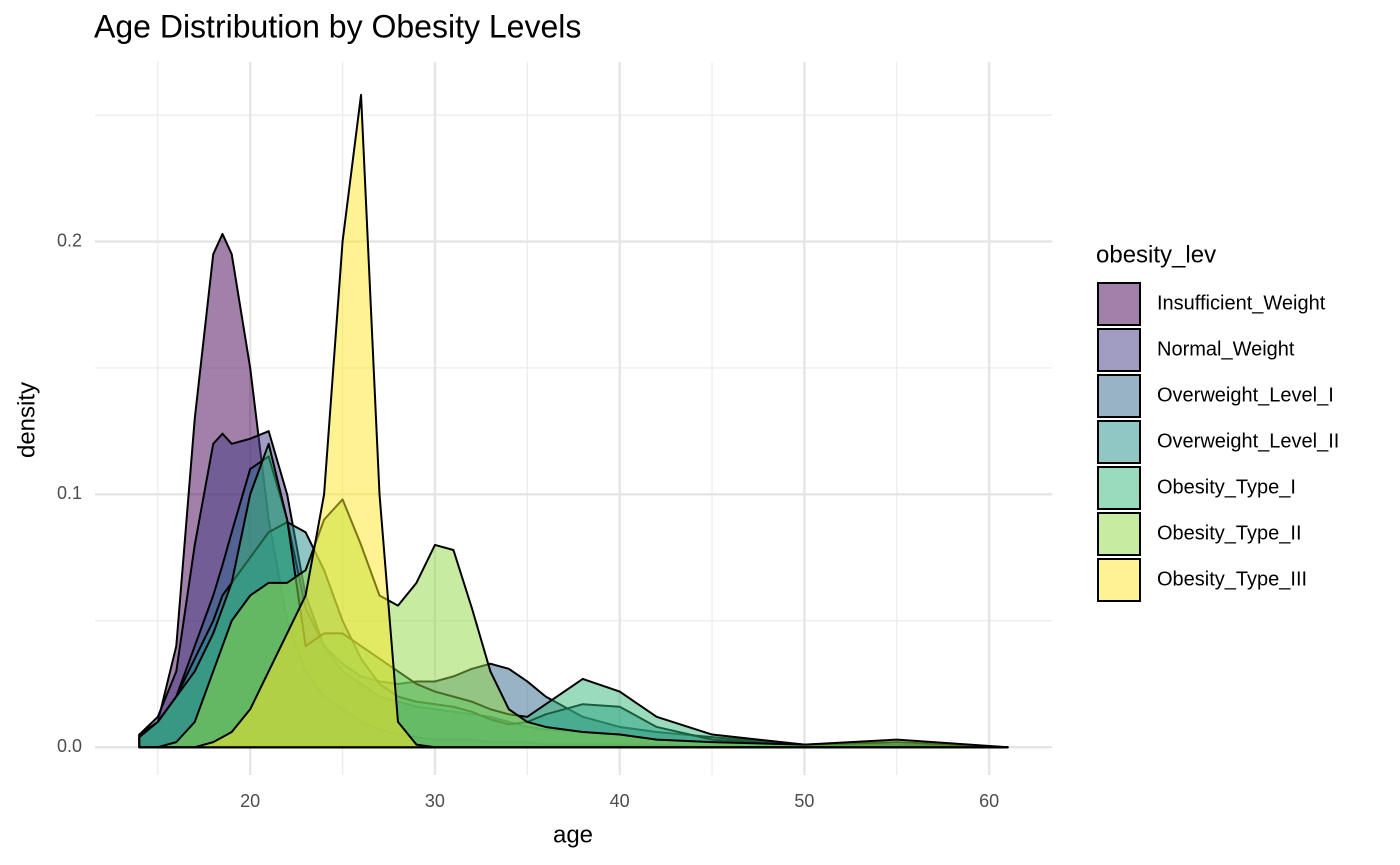  Describe the element at coordinates (1241, 303) in the screenshot. I see `legend-label: Insufficient_Weight` at that location.